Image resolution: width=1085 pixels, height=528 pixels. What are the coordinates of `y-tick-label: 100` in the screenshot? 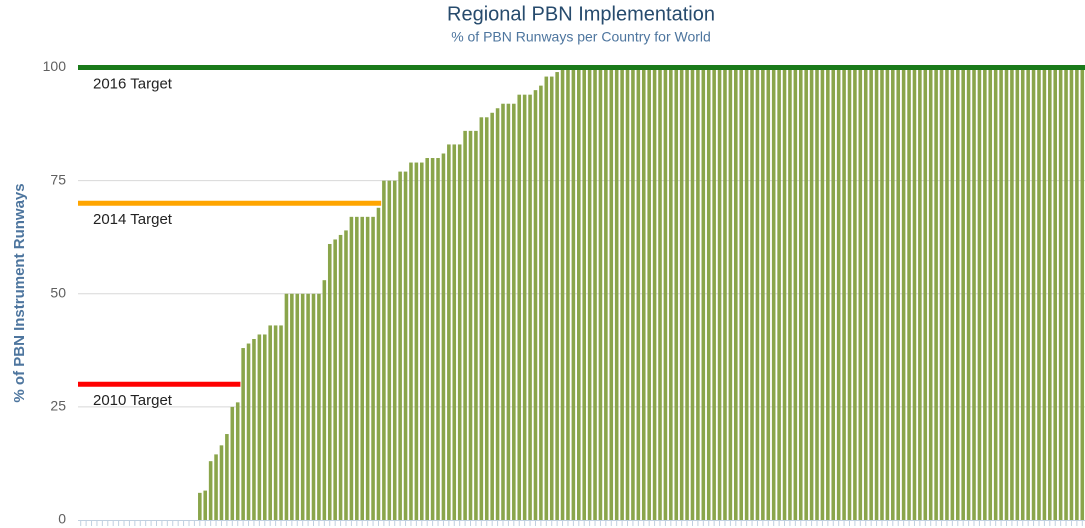 It's located at (55, 66).